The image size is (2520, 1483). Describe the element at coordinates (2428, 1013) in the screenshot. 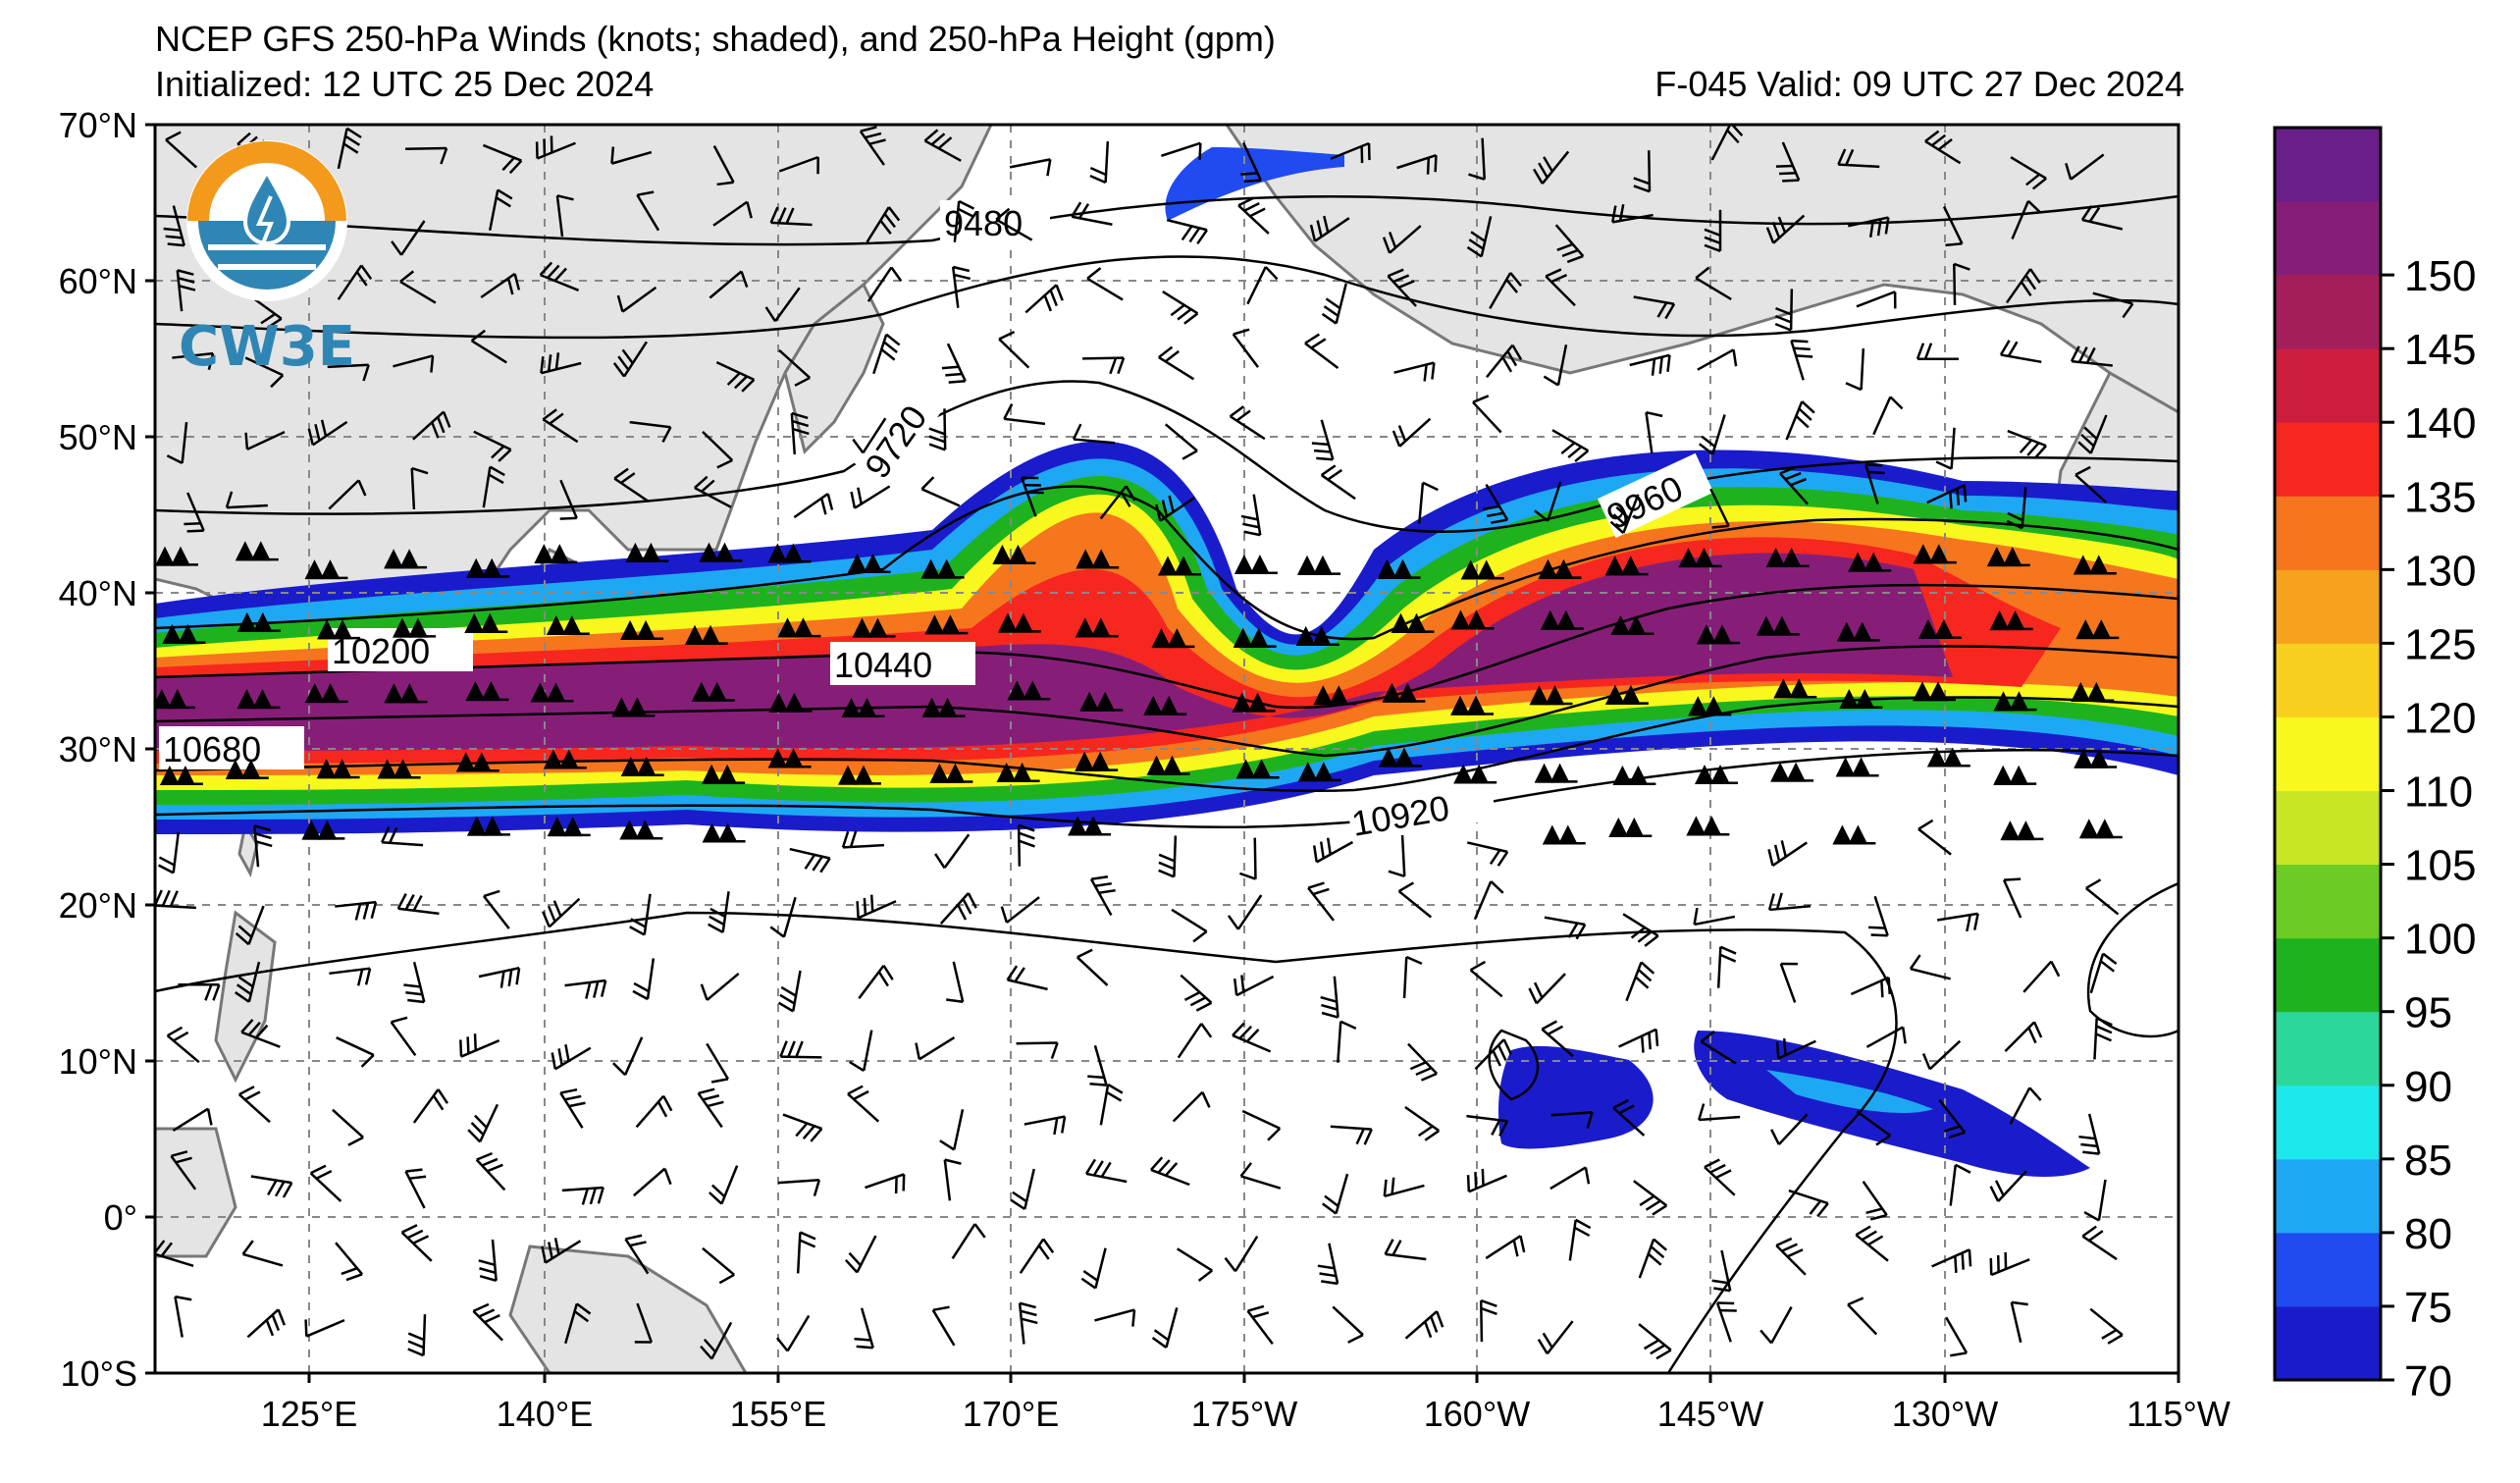

I see `colorbar-label: 95` at that location.